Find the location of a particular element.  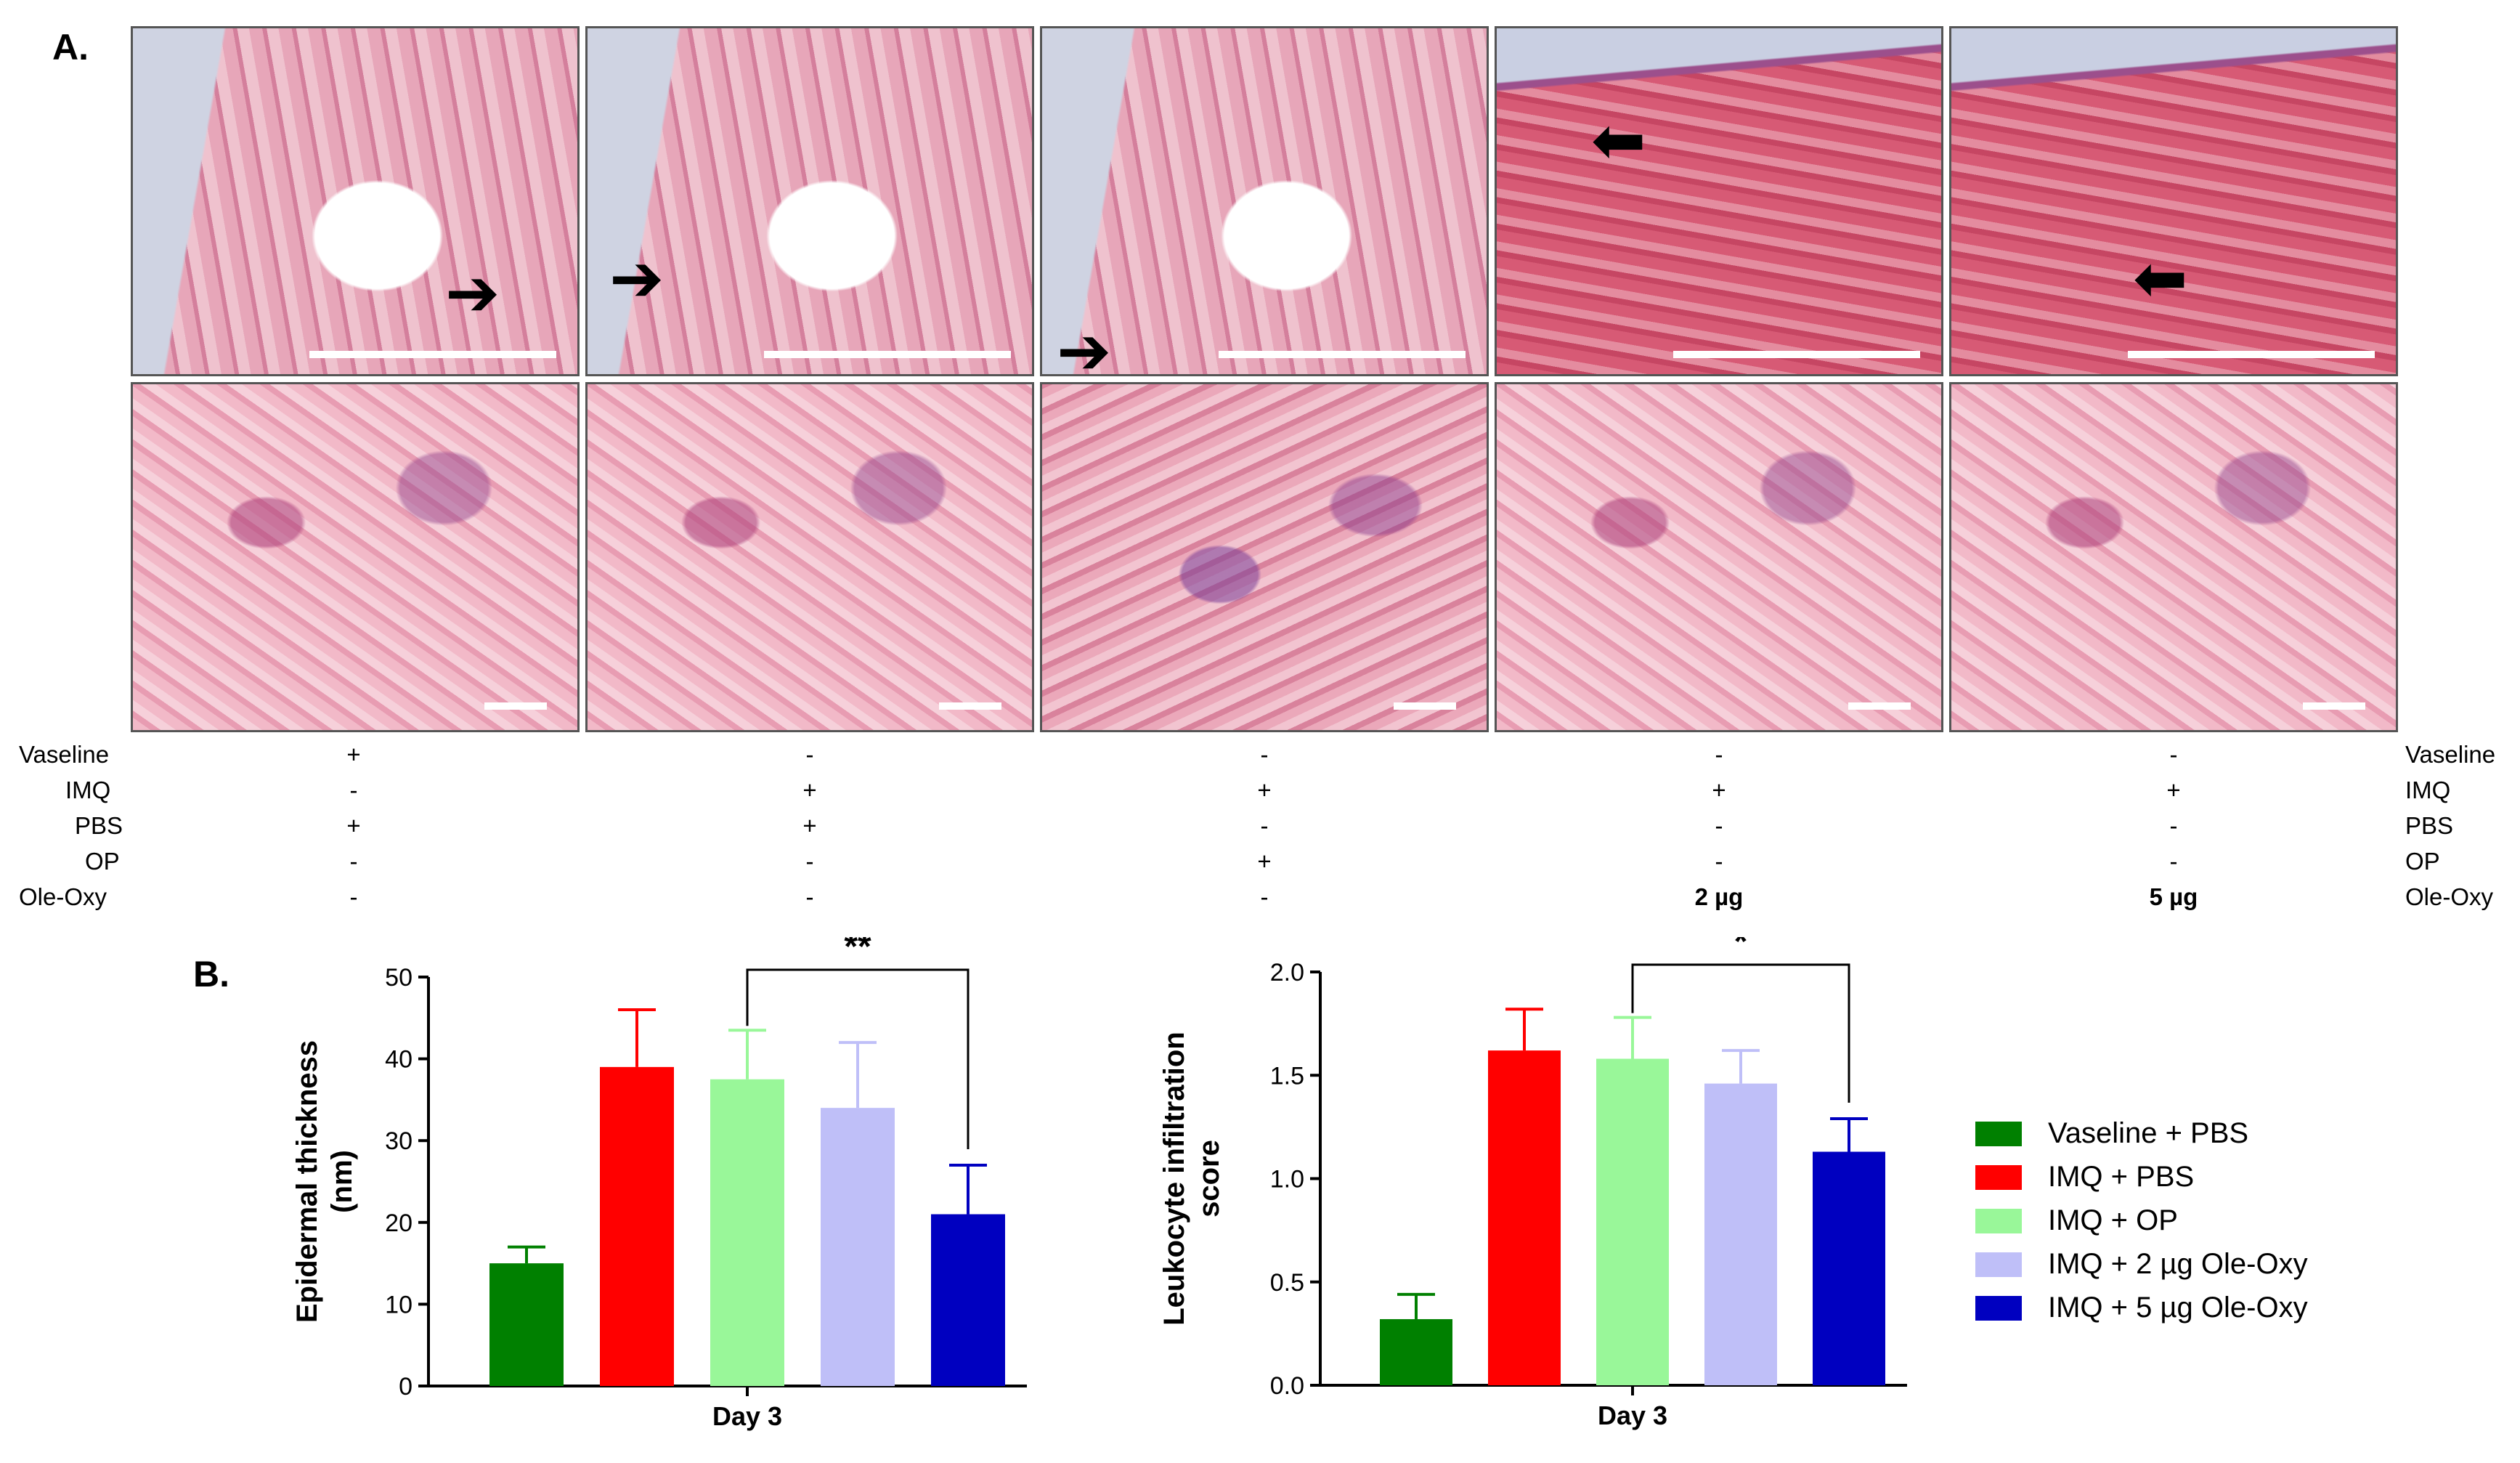

panel-a-label: A. is located at coordinates (70, 47).